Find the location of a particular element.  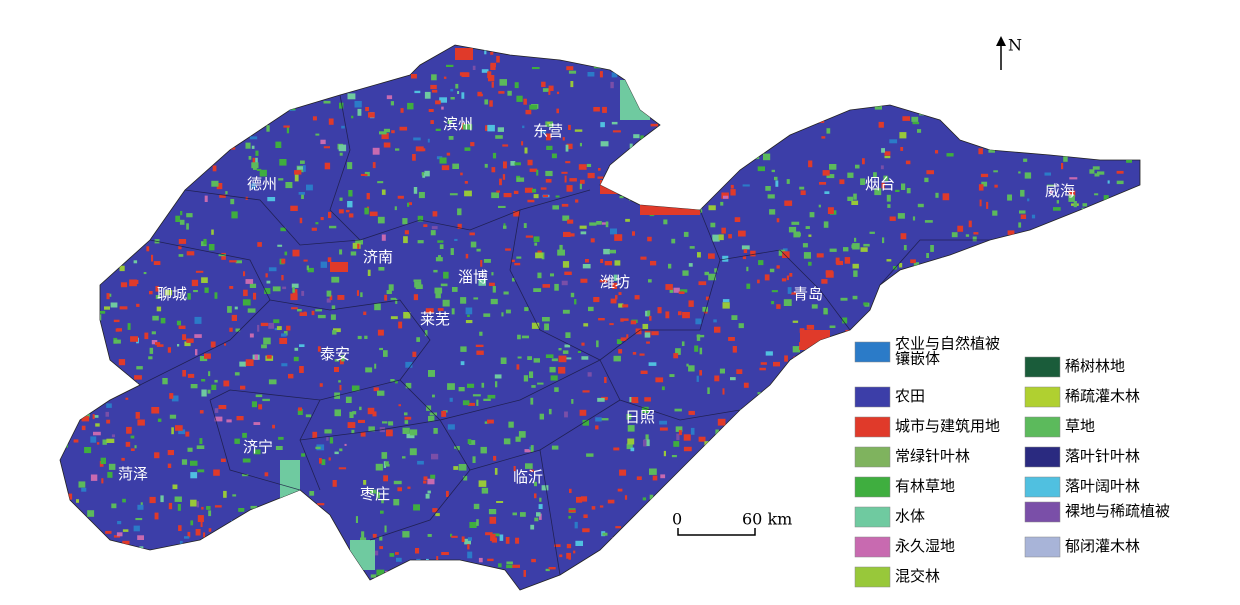

city-label: 东营 is located at coordinates (548, 131).